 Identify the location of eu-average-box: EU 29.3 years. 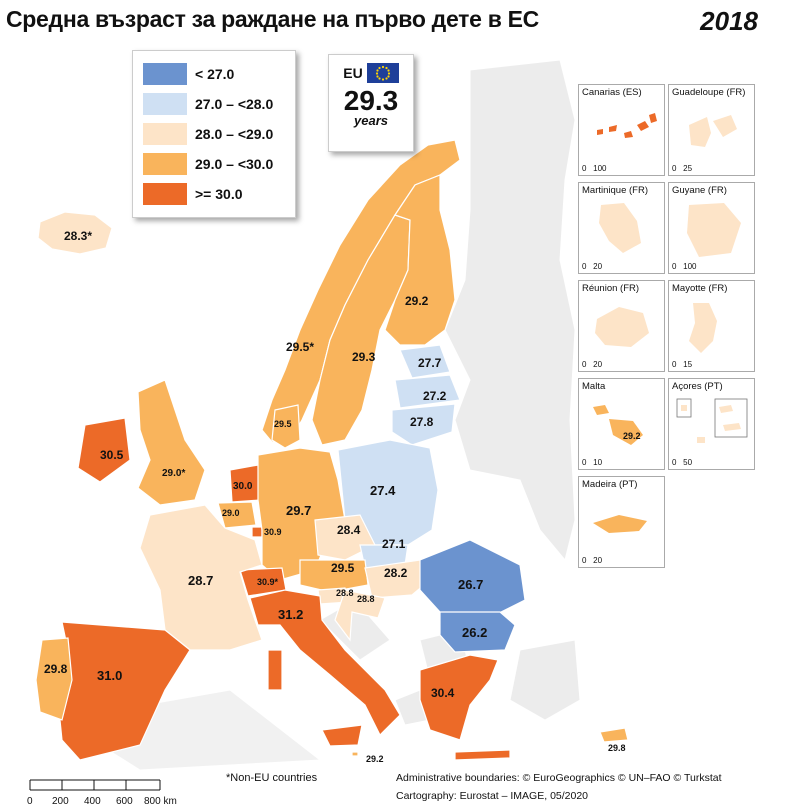
(371, 103).